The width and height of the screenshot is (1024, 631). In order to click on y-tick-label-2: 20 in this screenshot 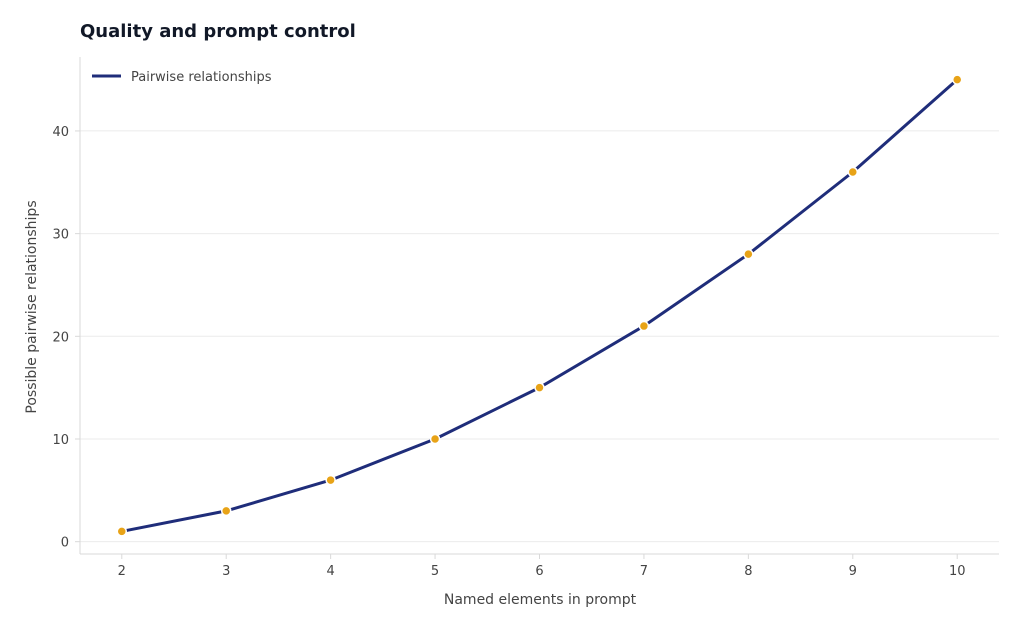, I will do `click(60, 337)`.